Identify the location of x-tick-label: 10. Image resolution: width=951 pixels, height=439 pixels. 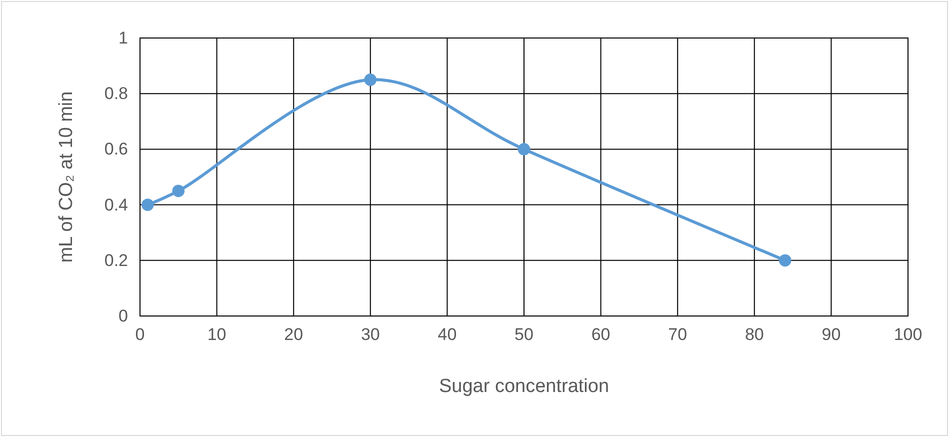
(216, 334).